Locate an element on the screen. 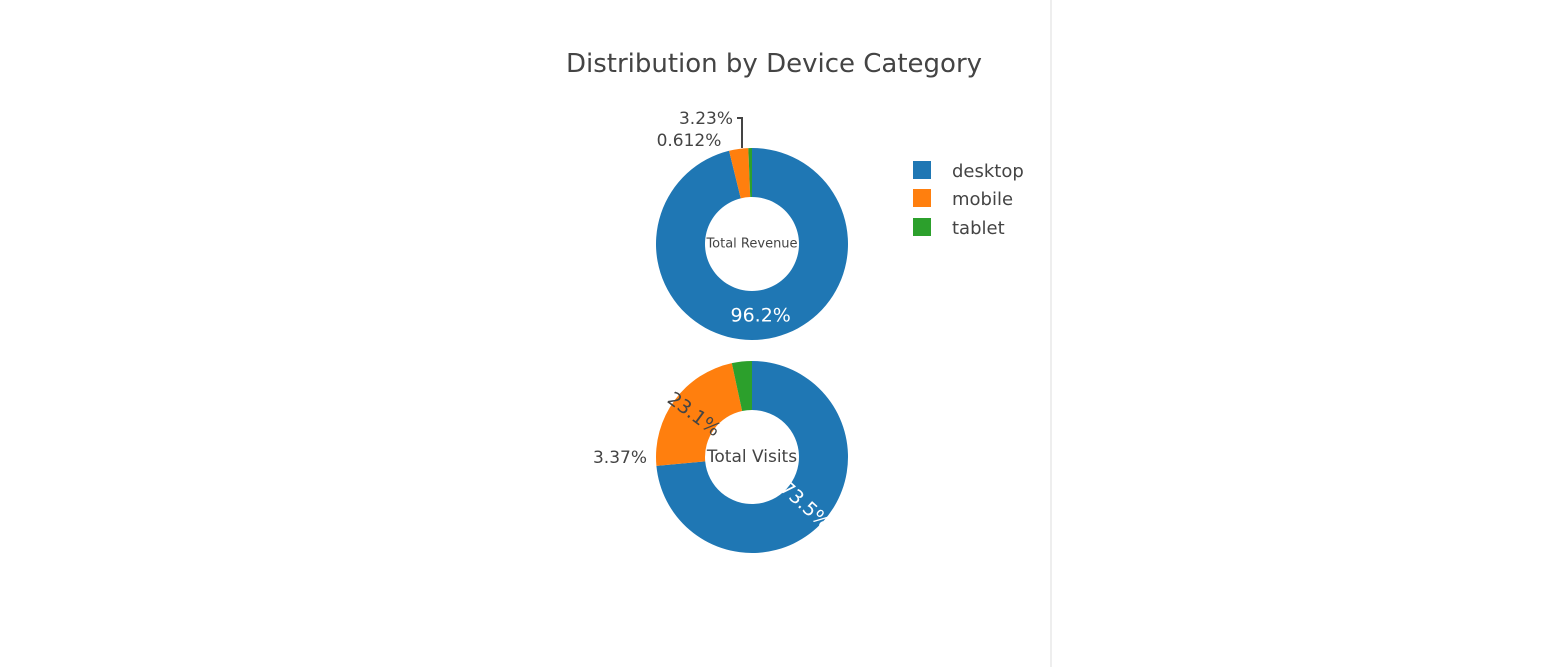  label-leader-total-revenue-mobile is located at coordinates (740, 132).